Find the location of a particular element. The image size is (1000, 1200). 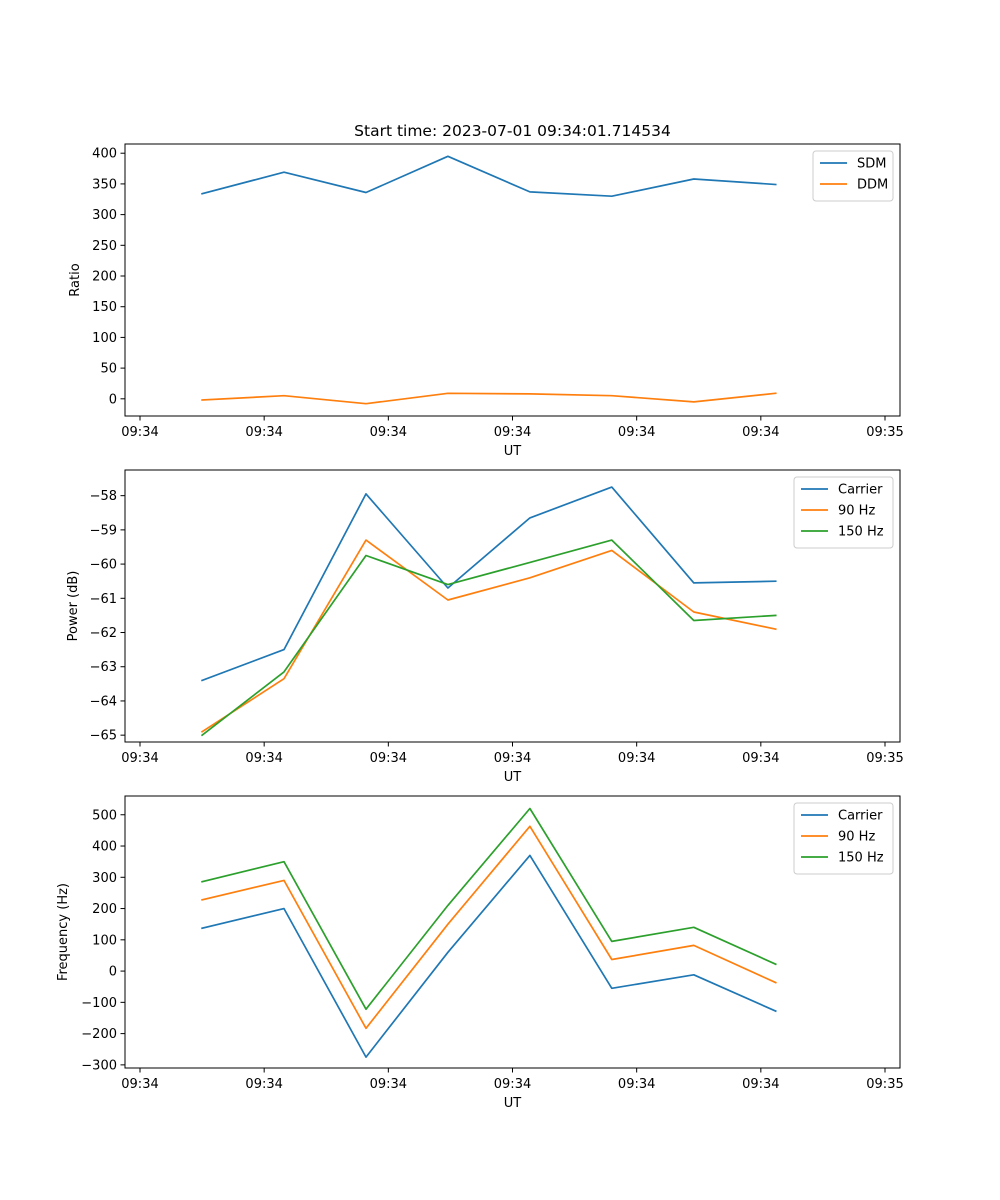

series-line-sdm is located at coordinates (489, 176).